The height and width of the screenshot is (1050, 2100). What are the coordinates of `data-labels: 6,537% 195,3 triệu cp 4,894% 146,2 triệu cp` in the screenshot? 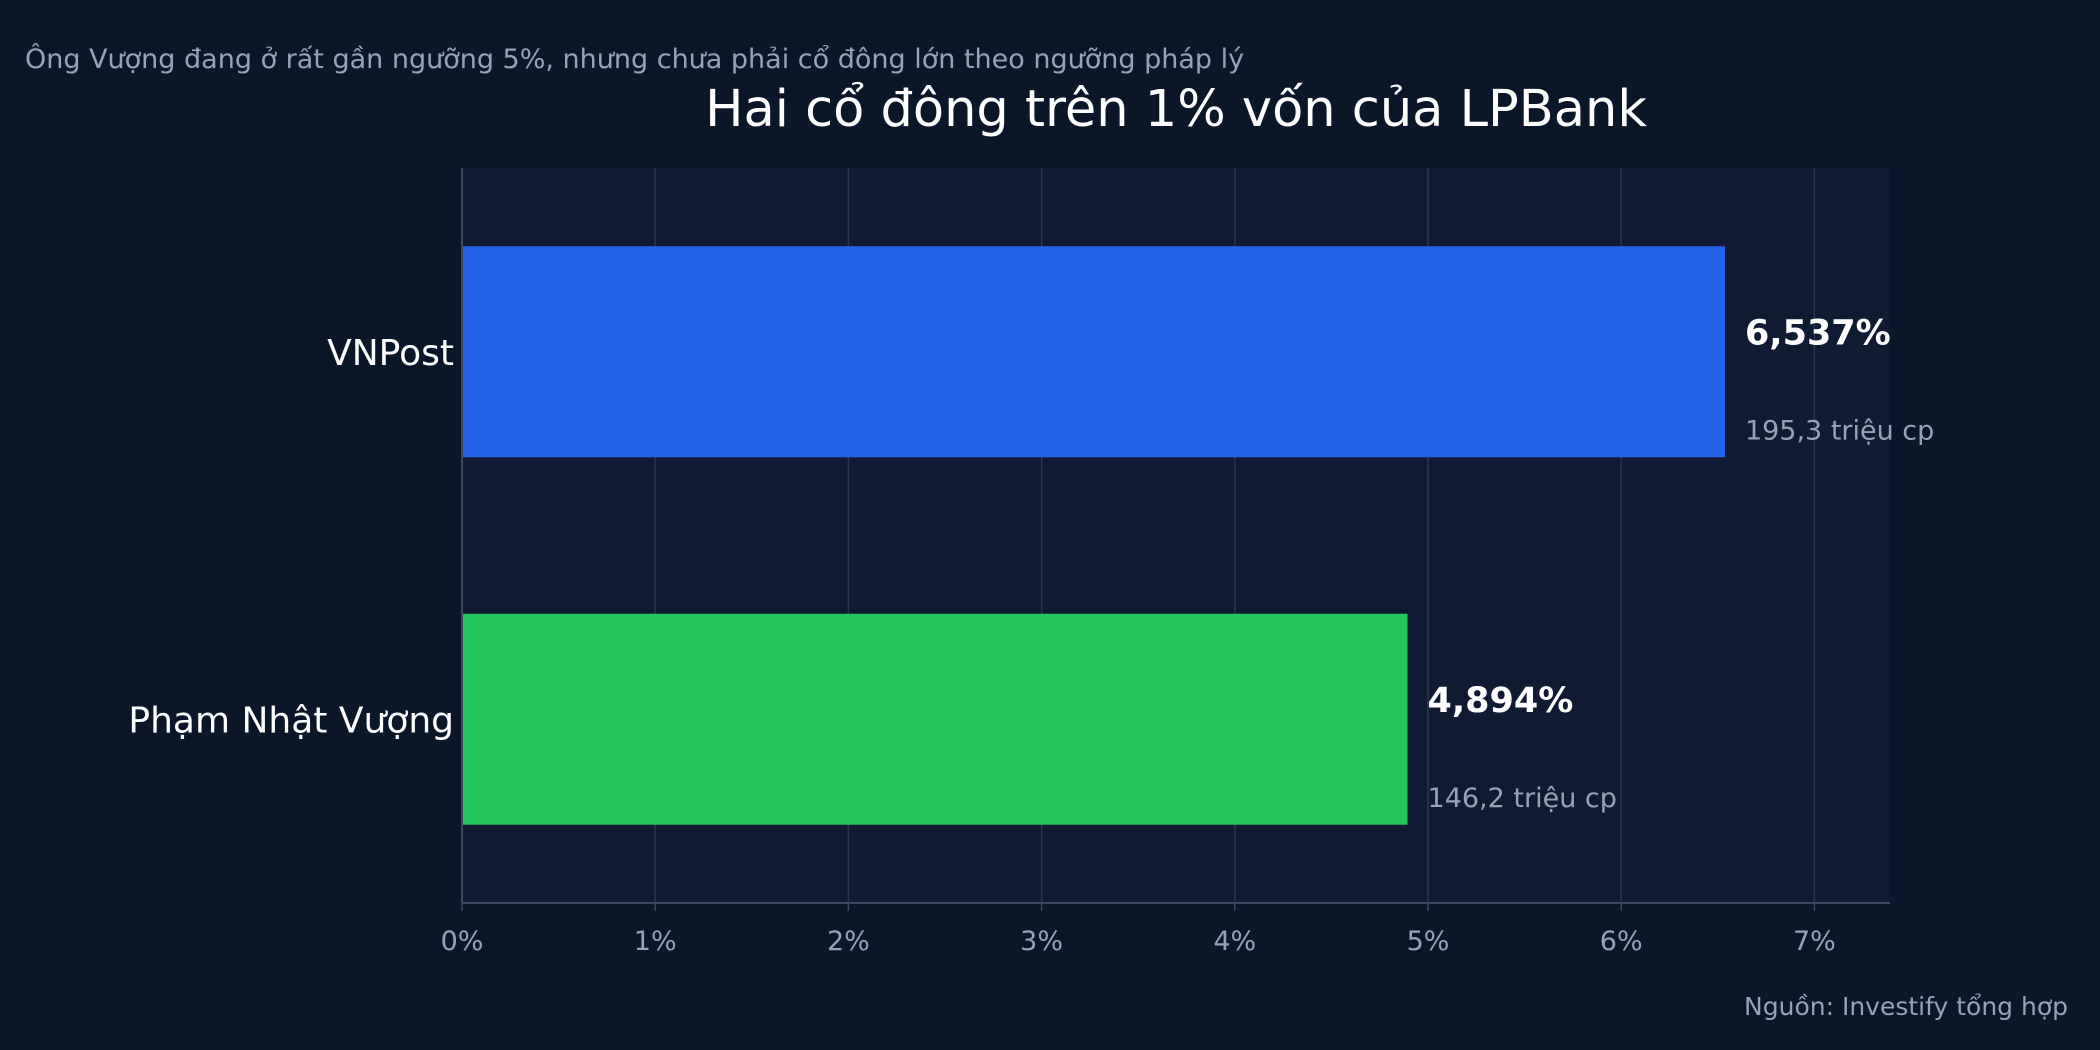 It's located at (1681, 563).